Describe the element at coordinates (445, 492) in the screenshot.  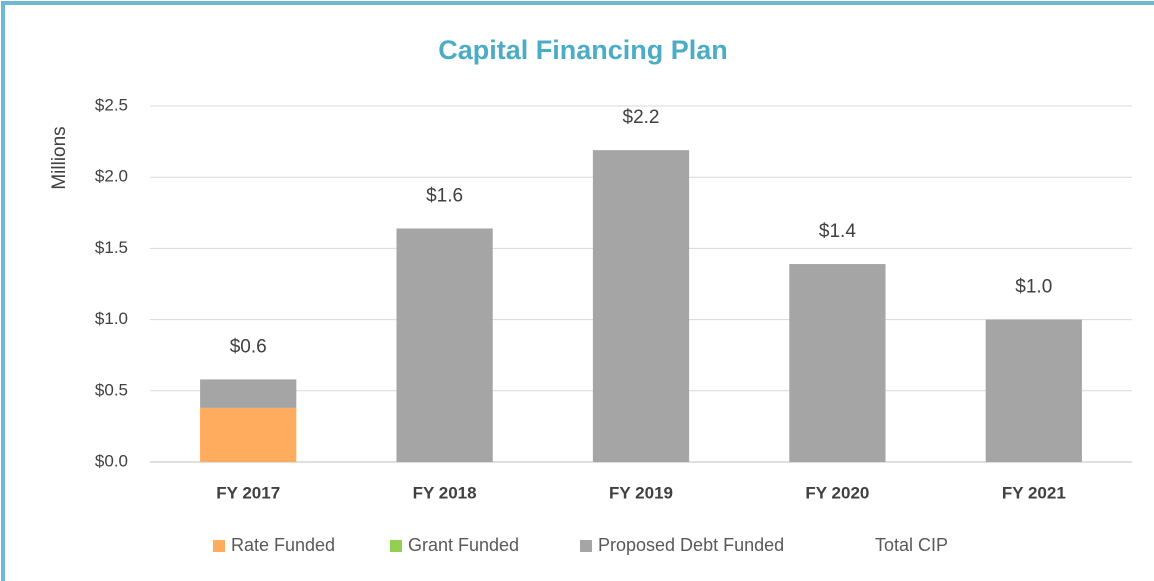
I see `x-tick-label: FY 2018` at that location.